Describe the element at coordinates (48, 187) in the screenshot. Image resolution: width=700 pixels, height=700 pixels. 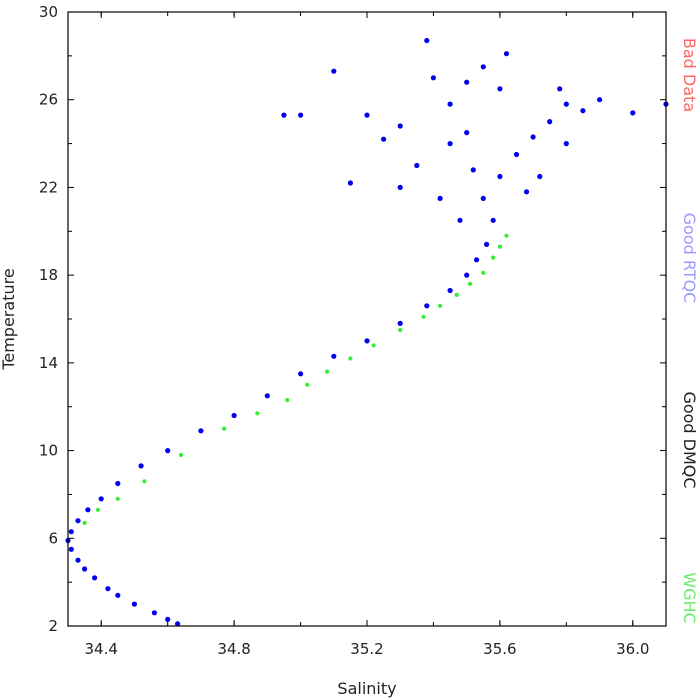
I see `y-tick-label: 22` at that location.